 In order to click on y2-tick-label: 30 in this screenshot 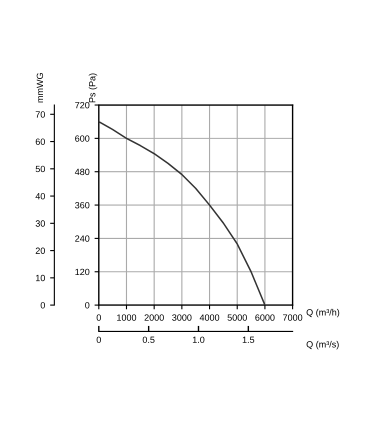, I will do `click(40, 223)`.